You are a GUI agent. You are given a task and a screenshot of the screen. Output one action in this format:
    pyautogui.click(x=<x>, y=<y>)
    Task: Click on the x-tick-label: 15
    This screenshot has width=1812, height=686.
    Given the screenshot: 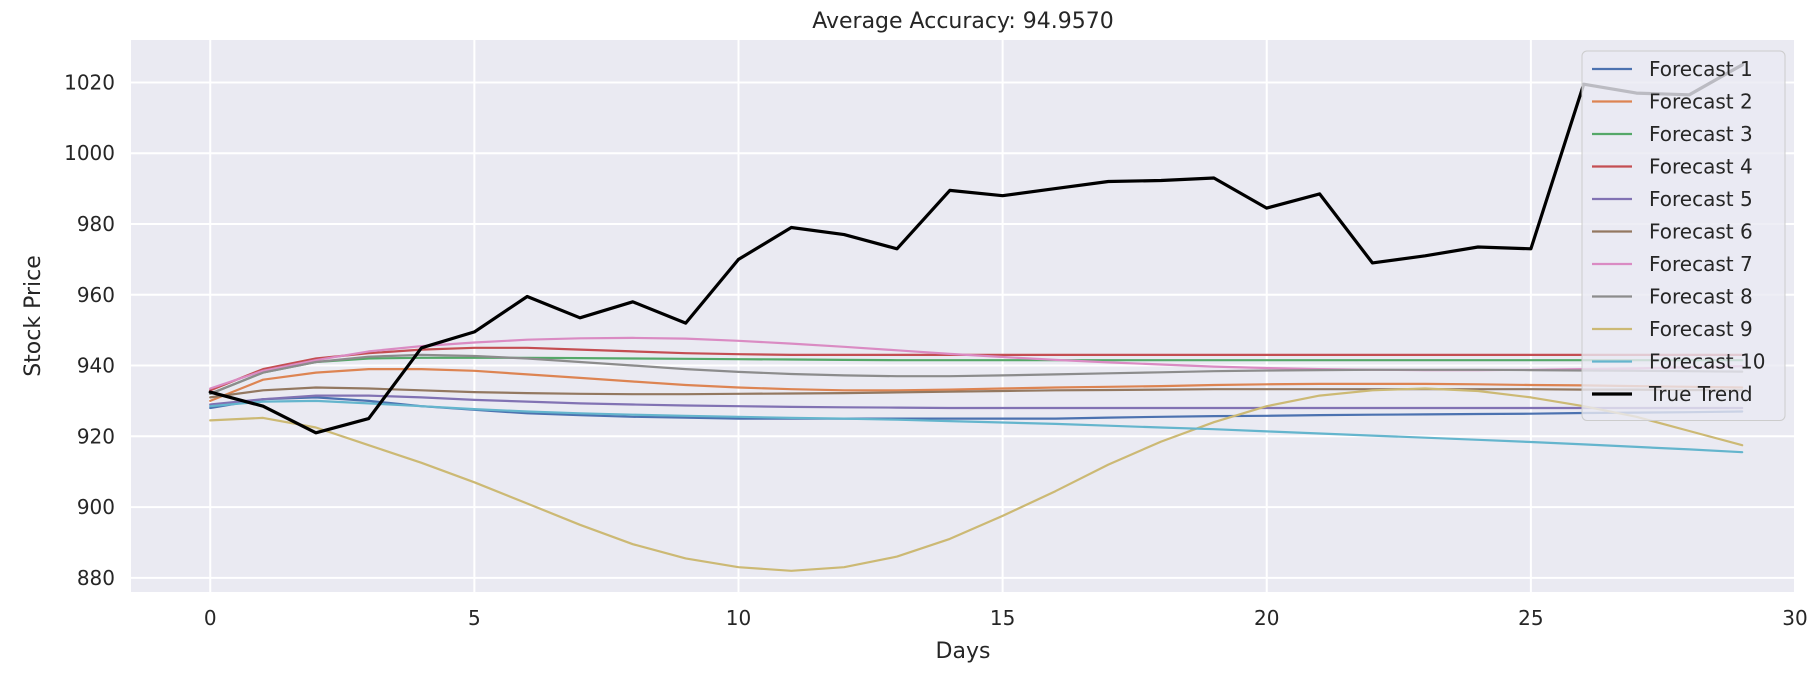 What is the action you would take?
    pyautogui.click(x=1002, y=618)
    